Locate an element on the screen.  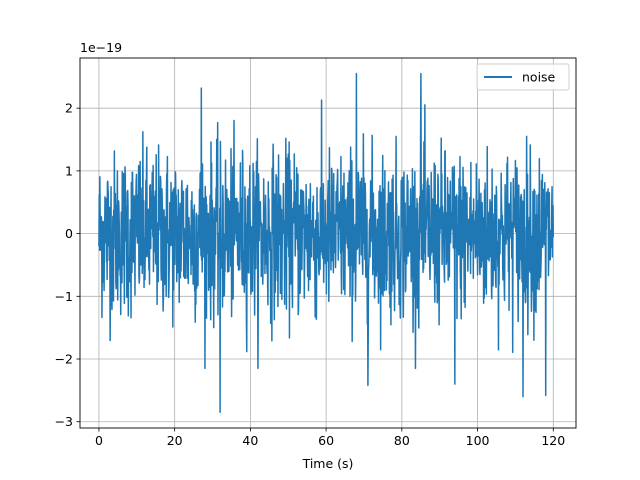
x-axis: 0 20 40 60 80 100 120 is located at coordinates (330, 438).